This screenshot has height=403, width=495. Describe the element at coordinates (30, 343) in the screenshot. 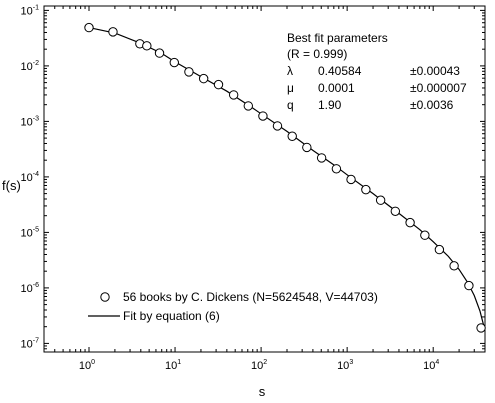

I see `y-tick-label: 10⁻⁷` at that location.